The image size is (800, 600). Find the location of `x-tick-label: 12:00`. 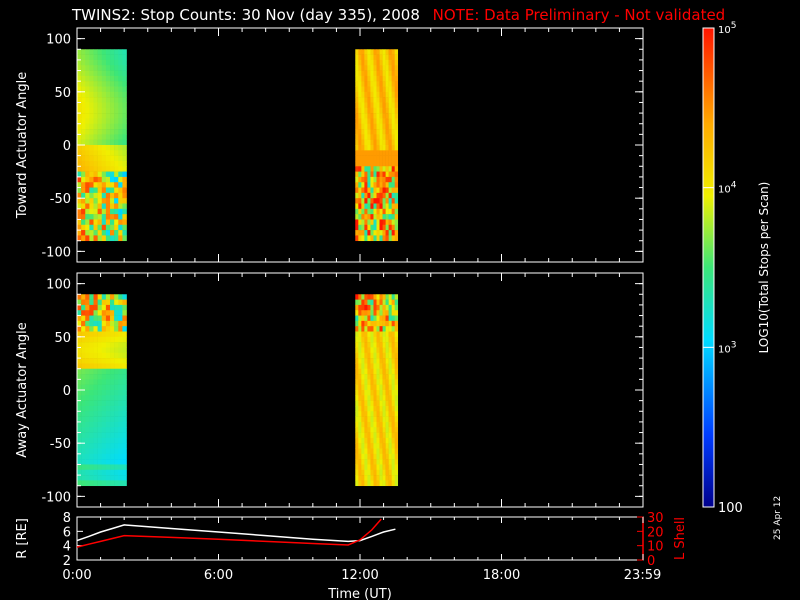

x-tick-label: 12:00 is located at coordinates (359, 575).